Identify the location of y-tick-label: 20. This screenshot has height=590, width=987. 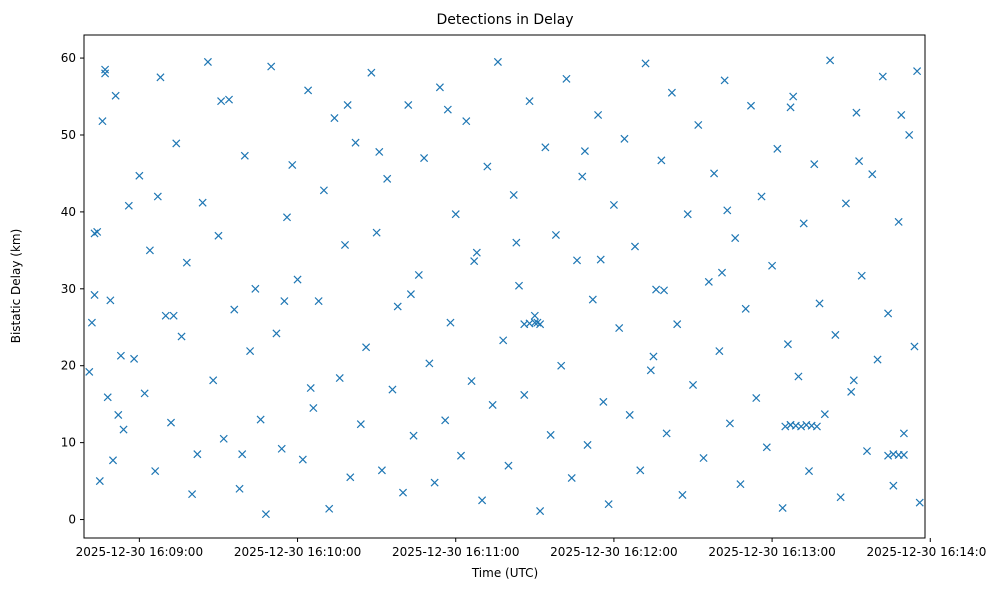
(68, 366).